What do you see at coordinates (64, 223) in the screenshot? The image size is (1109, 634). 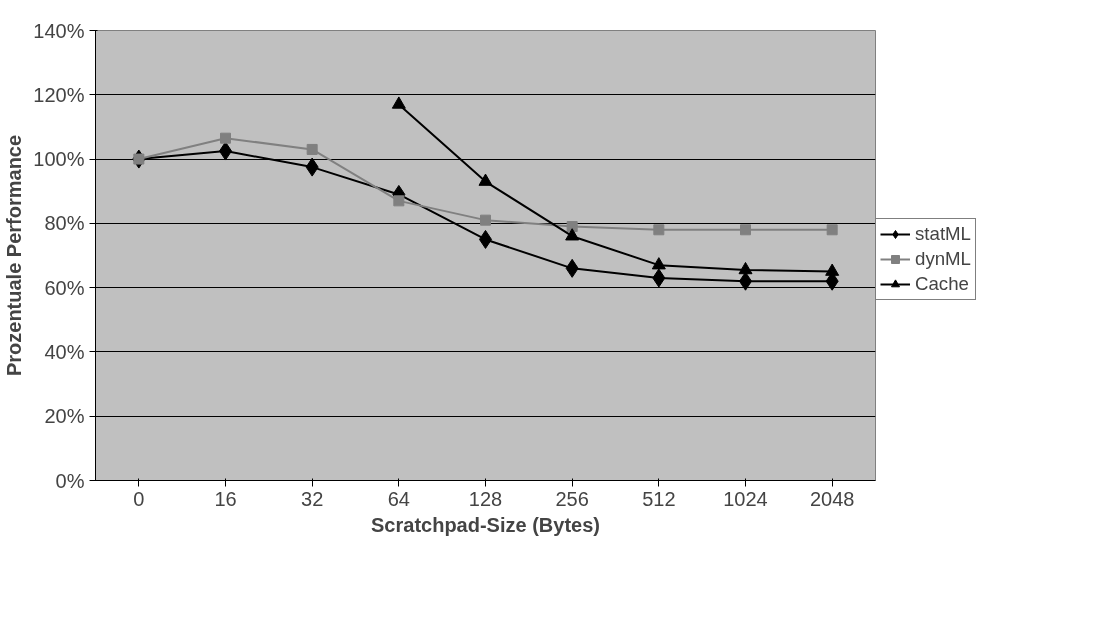 I see `y-tick-label: 80%` at bounding box center [64, 223].